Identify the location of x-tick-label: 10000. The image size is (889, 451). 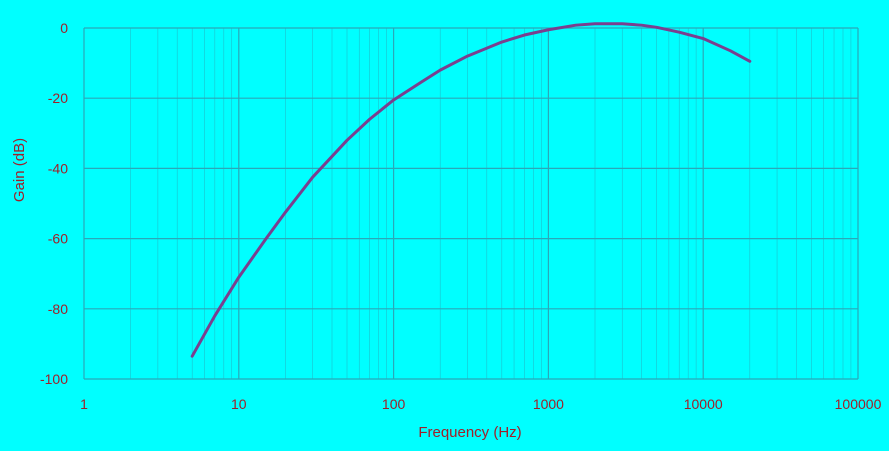
(703, 404).